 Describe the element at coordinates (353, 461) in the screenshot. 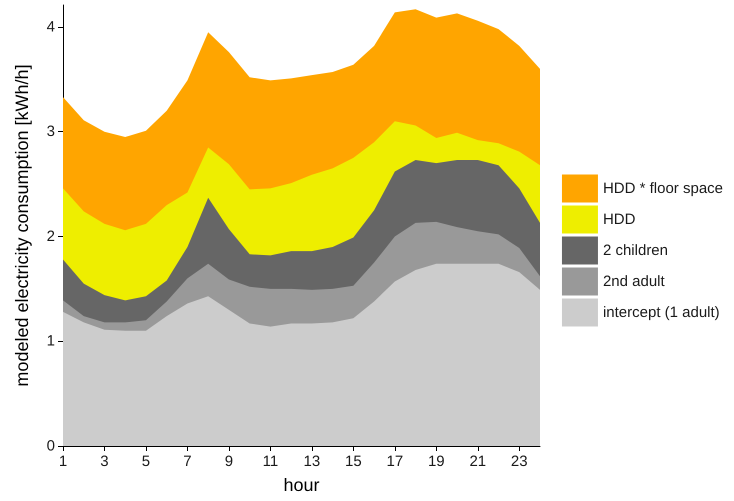

I see `x-tick-label: 15` at that location.